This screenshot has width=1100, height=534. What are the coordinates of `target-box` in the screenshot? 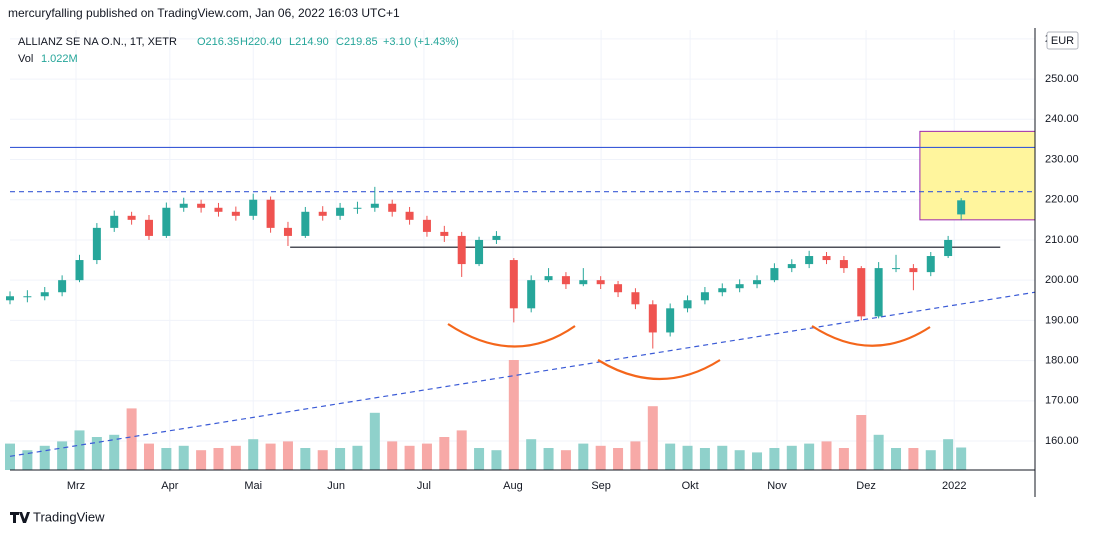 It's located at (977, 175).